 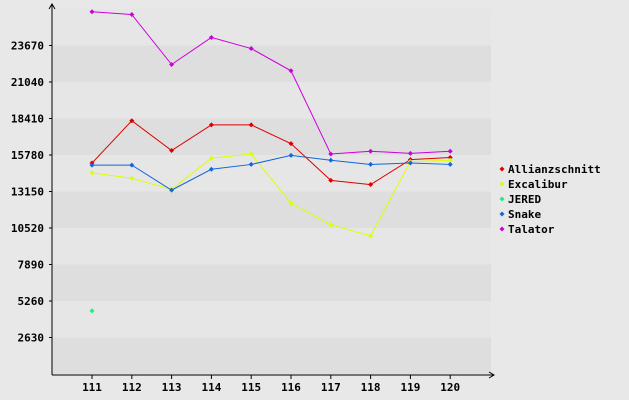 I want to click on legend-item: Talator, so click(x=527, y=229).